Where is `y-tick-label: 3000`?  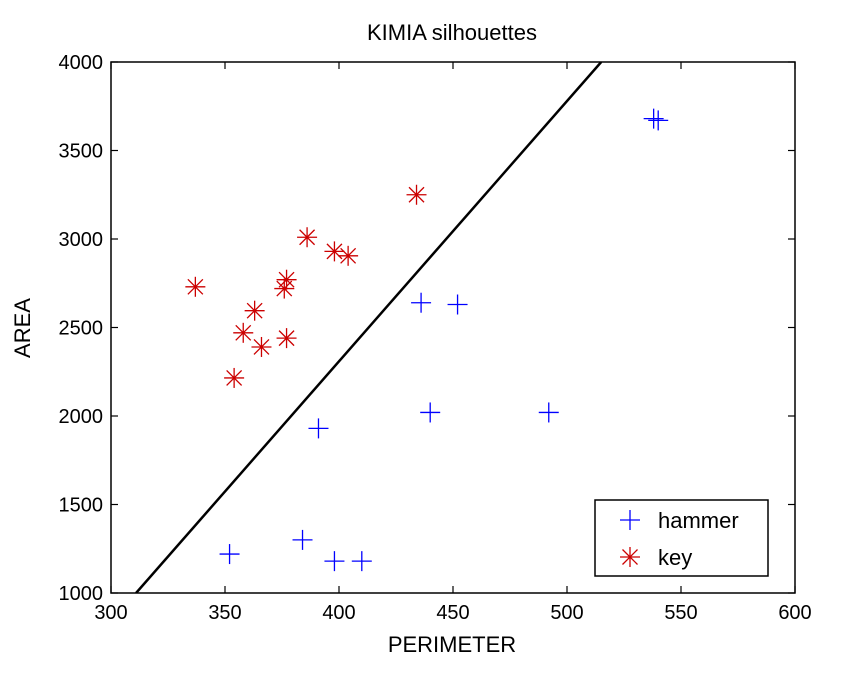 y-tick-label: 3000 is located at coordinates (81, 240).